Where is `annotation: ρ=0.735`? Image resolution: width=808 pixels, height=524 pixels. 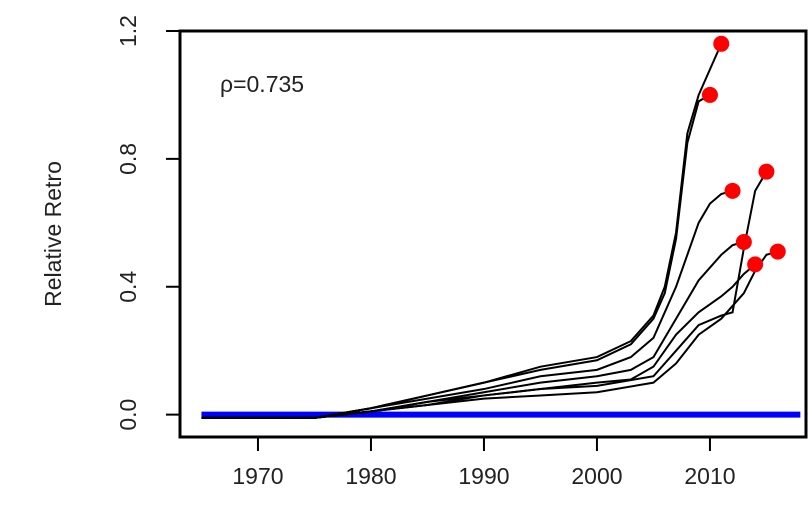
annotation: ρ=0.735 is located at coordinates (262, 84).